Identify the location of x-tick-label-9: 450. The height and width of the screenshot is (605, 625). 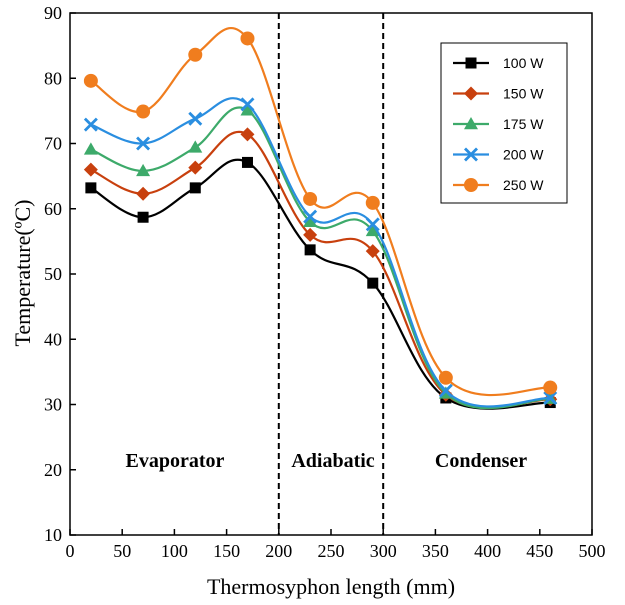
(539, 551).